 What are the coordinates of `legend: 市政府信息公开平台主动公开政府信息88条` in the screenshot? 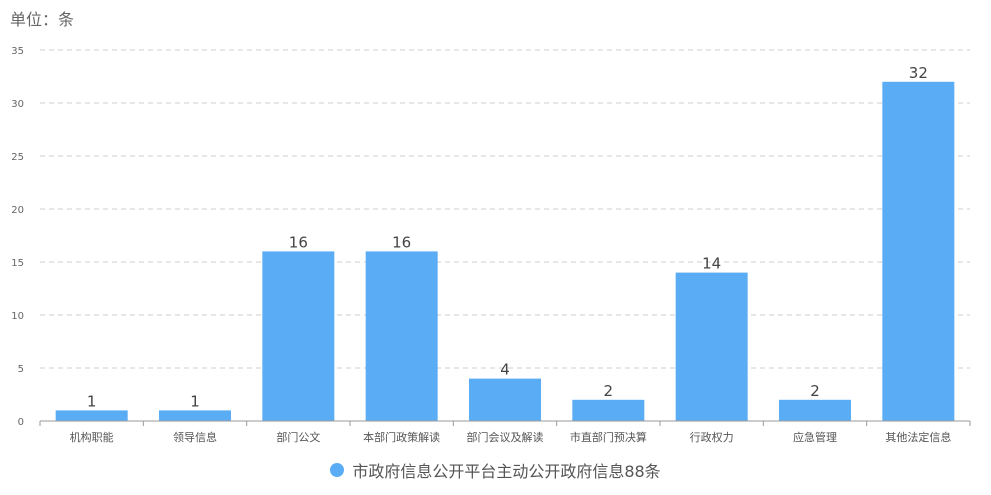 It's located at (495, 470).